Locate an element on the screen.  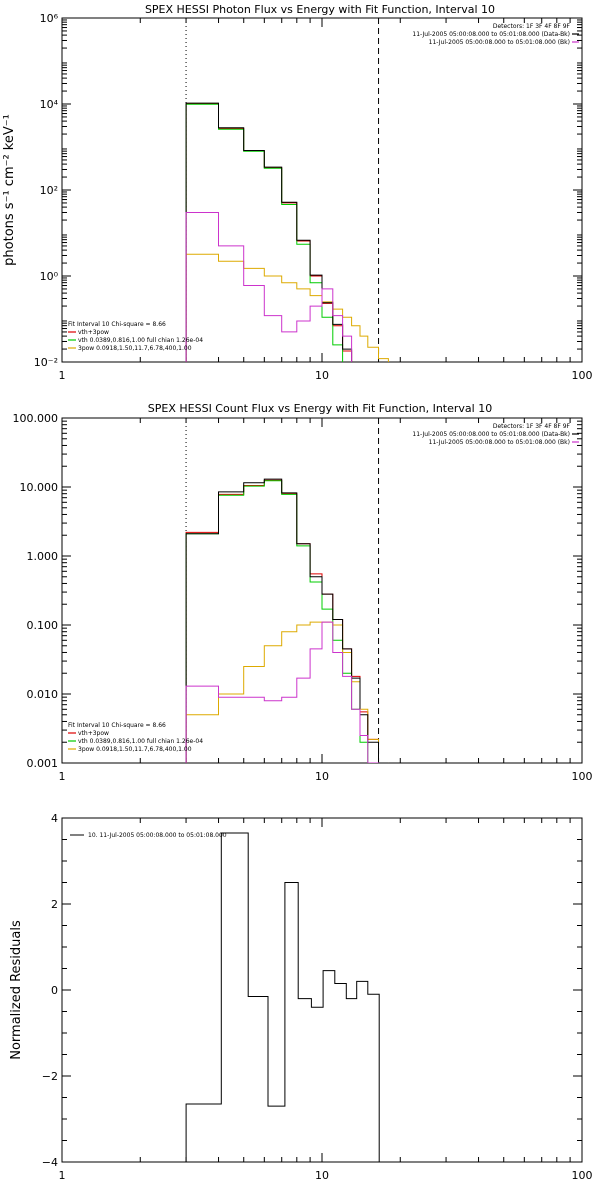
photon-x-tick-label: 10 is located at coordinates (322, 375).